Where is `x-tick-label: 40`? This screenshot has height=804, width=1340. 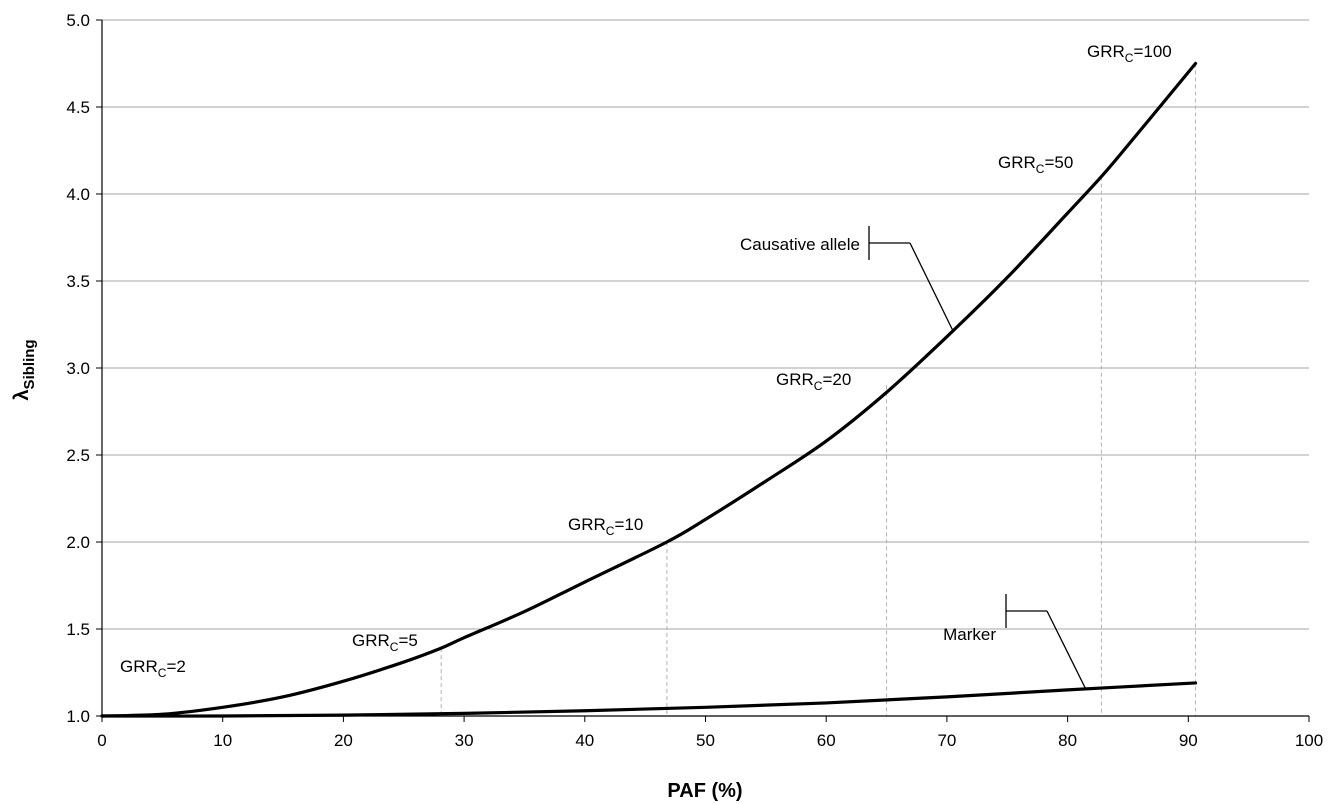
x-tick-label: 40 is located at coordinates (584, 740).